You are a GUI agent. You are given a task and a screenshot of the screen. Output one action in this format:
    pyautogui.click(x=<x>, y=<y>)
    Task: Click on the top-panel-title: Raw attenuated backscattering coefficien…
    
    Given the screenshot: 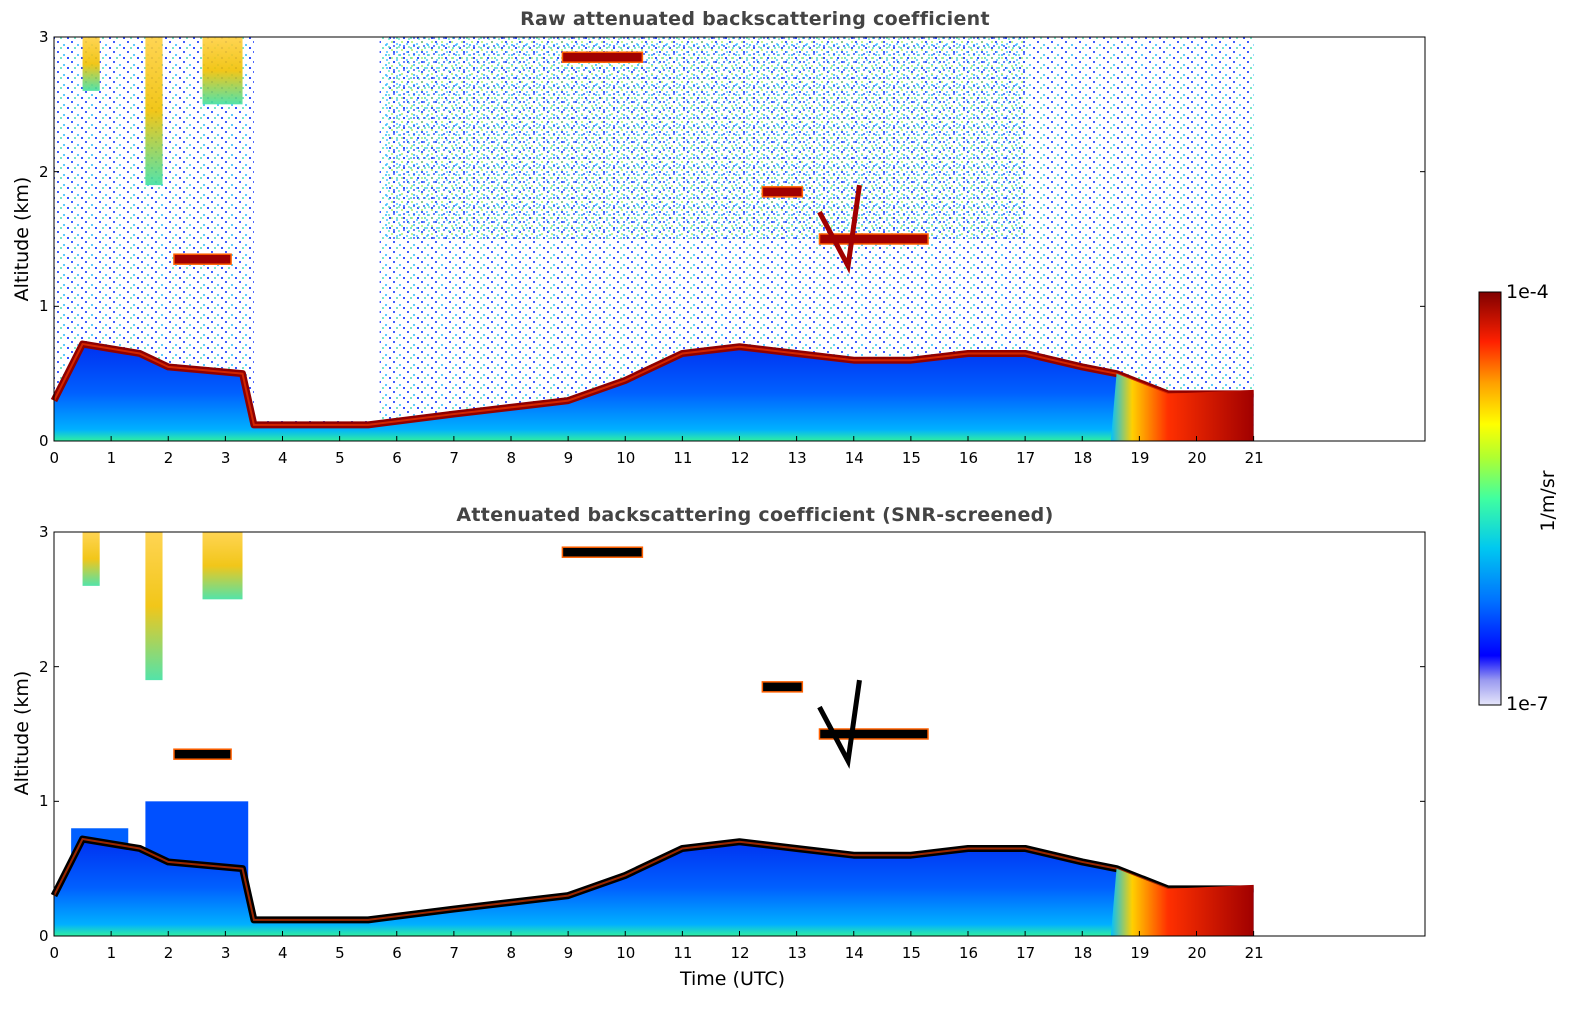 What is the action you would take?
    pyautogui.click(x=755, y=19)
    